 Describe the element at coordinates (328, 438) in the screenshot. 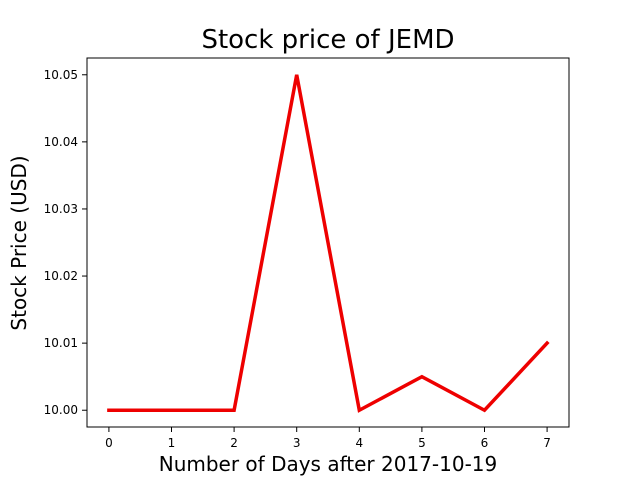

I see `x-axis-ticks: 0 1 2 3 4 5 6 7` at that location.